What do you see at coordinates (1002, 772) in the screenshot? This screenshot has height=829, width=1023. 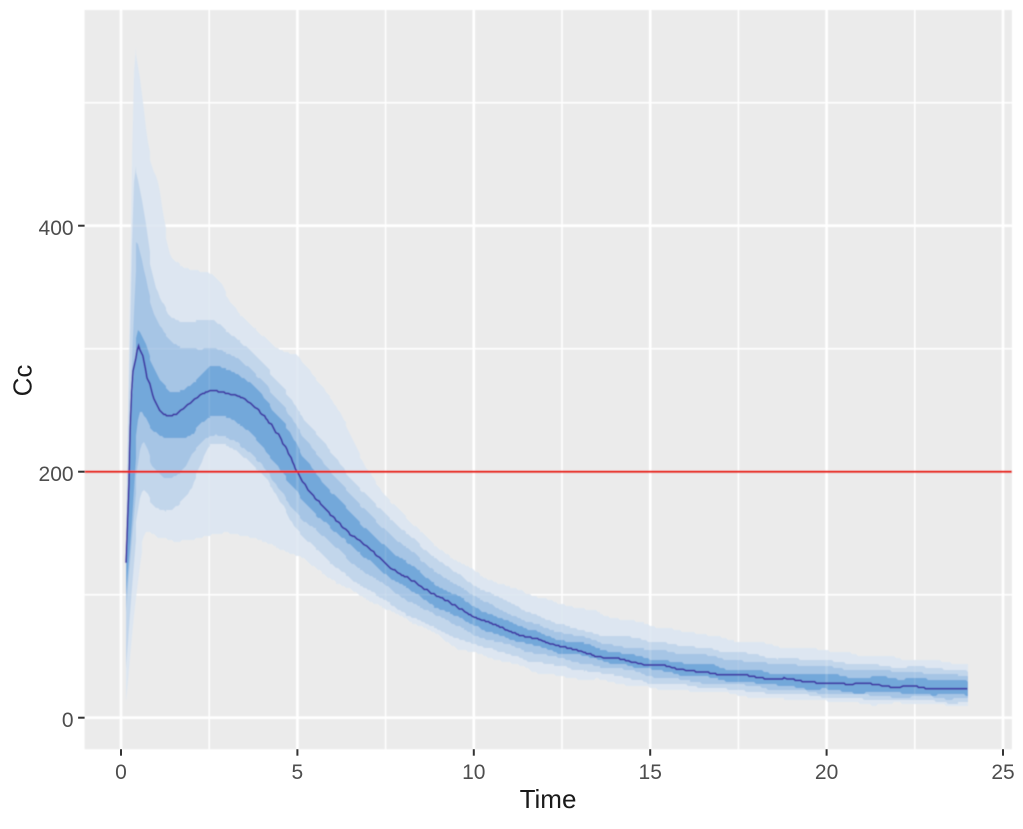 I see `svg-text: 25` at bounding box center [1002, 772].